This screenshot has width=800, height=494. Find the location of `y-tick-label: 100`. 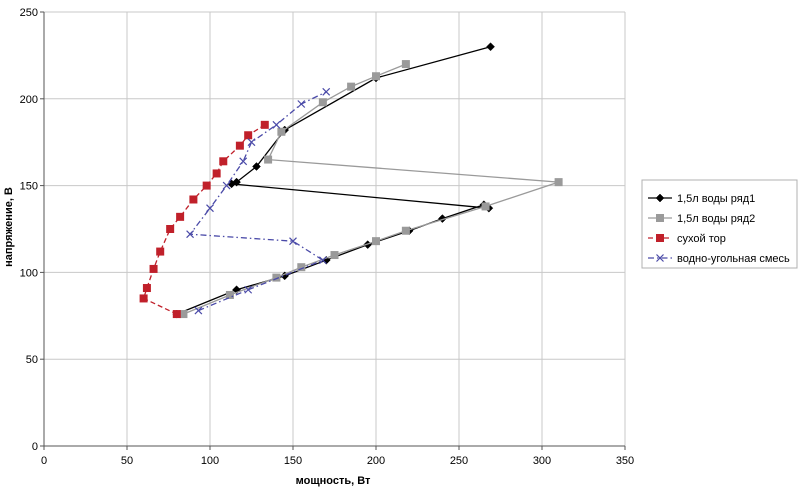

y-tick-label: 100 is located at coordinates (29, 273).